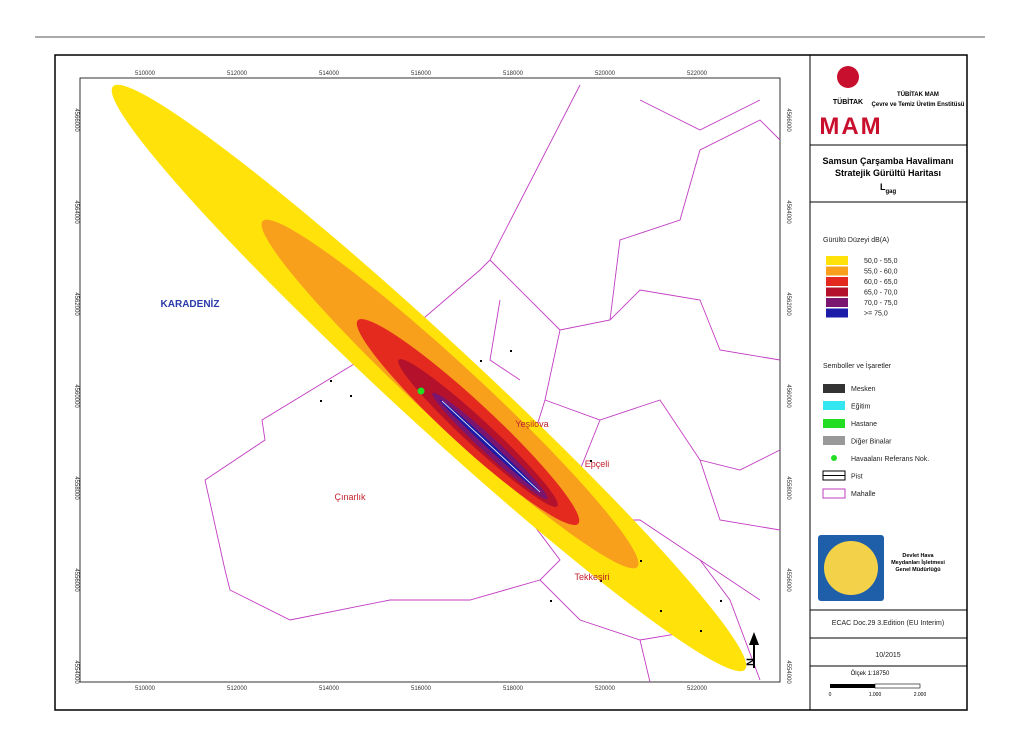 The image size is (1024, 729). What do you see at coordinates (871, 442) in the screenshot?
I see `symbol-label: Diğer Binalar` at bounding box center [871, 442].